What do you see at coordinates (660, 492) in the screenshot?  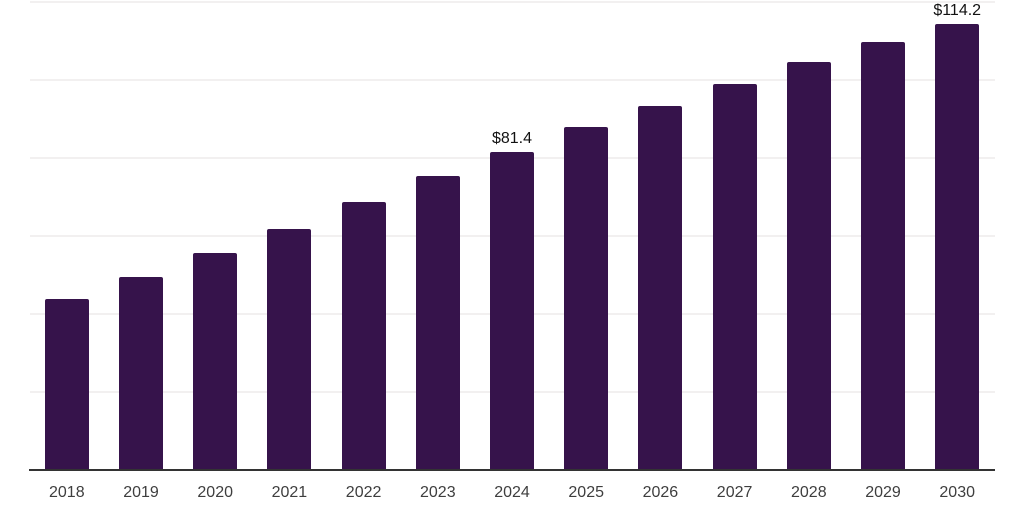 I see `x-tick-label-2026: 2026` at bounding box center [660, 492].